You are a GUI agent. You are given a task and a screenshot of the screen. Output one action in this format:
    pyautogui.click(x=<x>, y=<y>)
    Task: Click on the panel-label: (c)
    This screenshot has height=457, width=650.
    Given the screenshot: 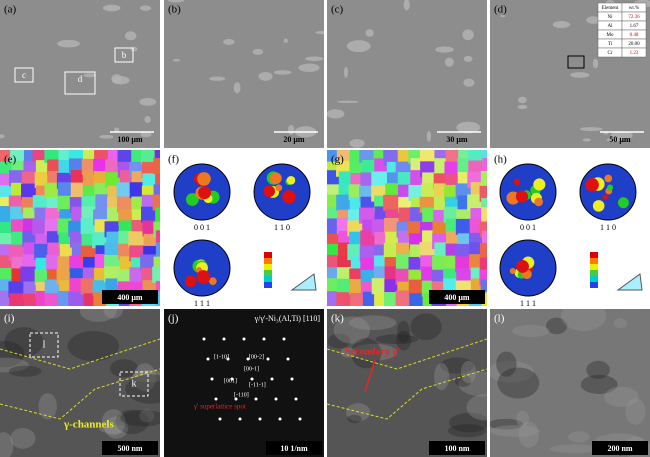 What is the action you would take?
    pyautogui.click(x=337, y=10)
    